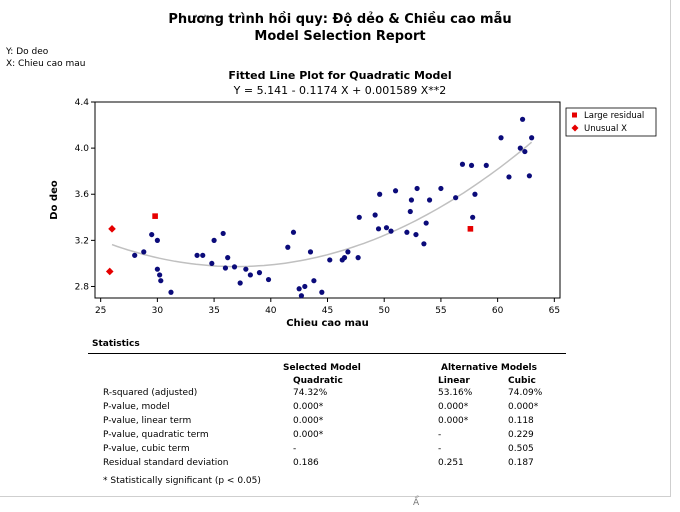 This screenshot has width=680, height=512. What do you see at coordinates (574, 115) in the screenshot?
I see `legend-marker-square` at bounding box center [574, 115].